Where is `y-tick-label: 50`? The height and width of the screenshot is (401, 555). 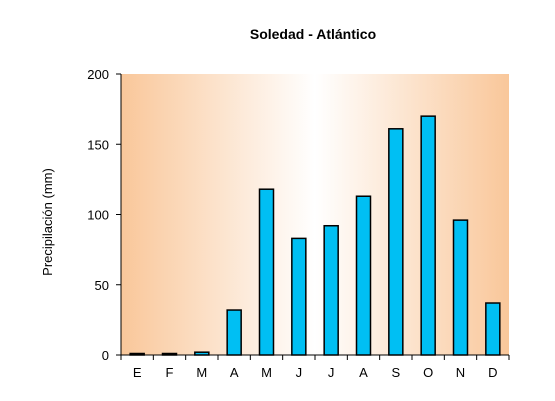 y-tick-label: 50 is located at coordinates (102, 285).